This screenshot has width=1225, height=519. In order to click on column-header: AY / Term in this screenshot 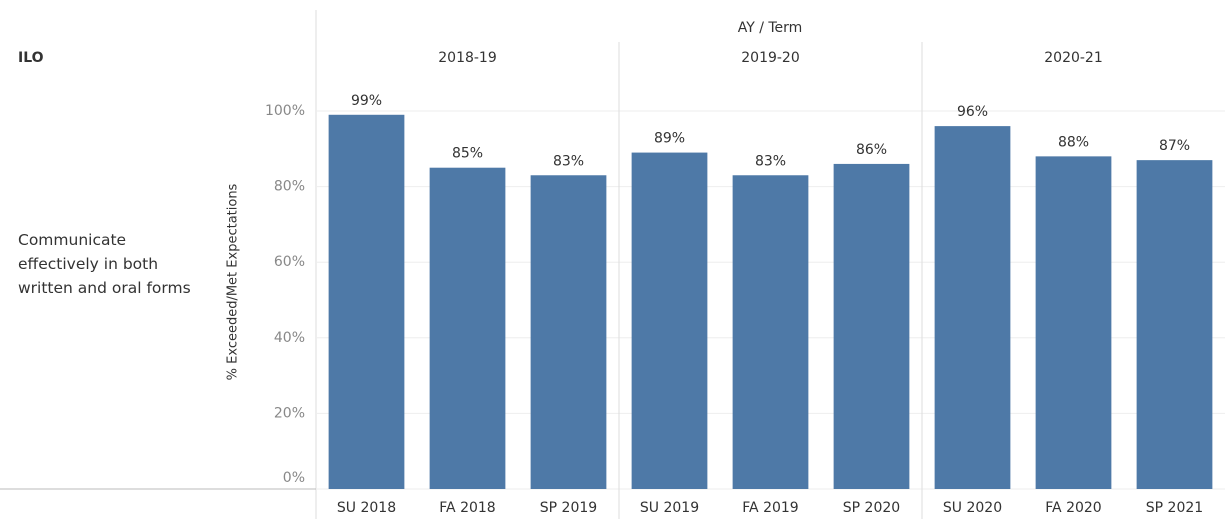, I will do `click(770, 28)`.